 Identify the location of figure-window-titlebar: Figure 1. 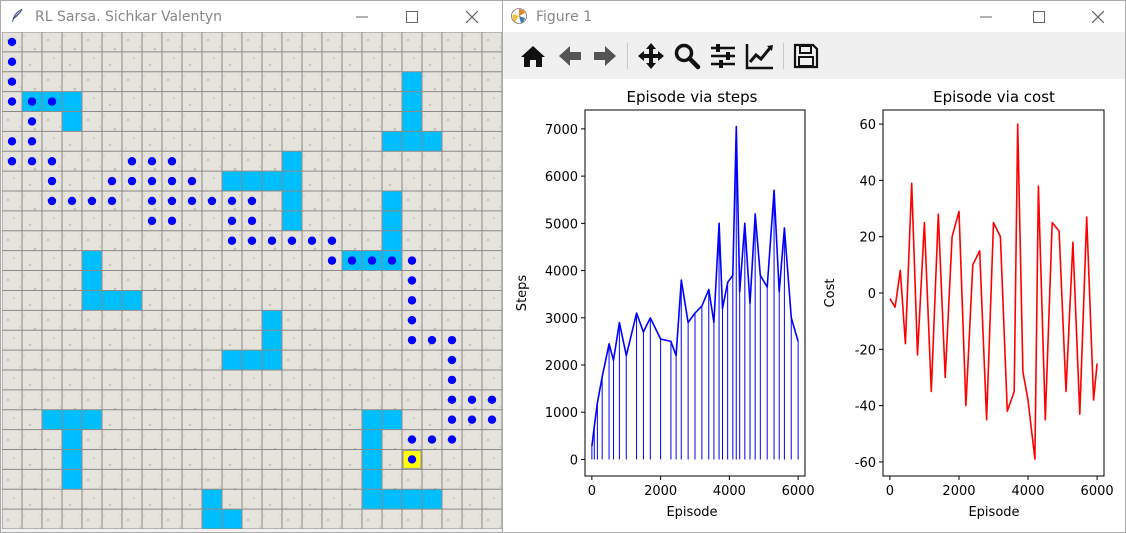
(814, 16).